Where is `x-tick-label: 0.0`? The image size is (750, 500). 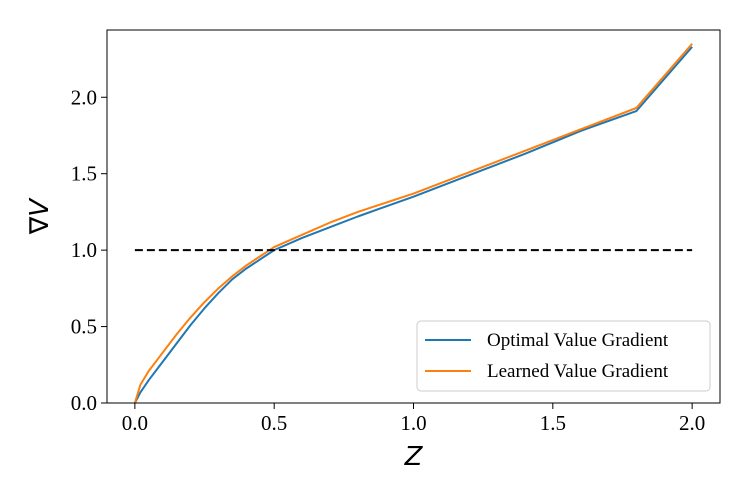 x-tick-label: 0.0 is located at coordinates (135, 423).